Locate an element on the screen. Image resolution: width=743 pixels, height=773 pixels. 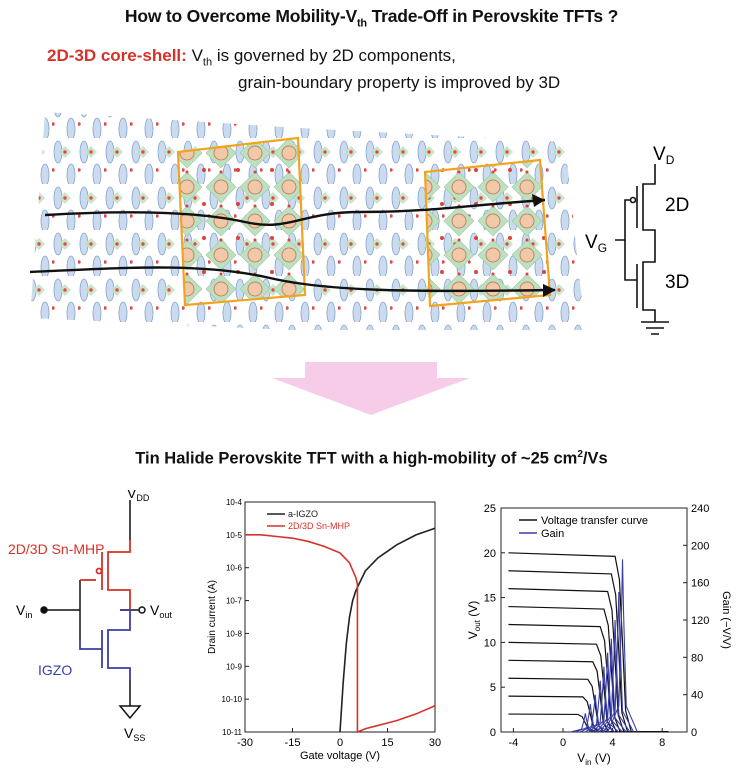
legend-label: Voltage transfer curve is located at coordinates (594, 521).